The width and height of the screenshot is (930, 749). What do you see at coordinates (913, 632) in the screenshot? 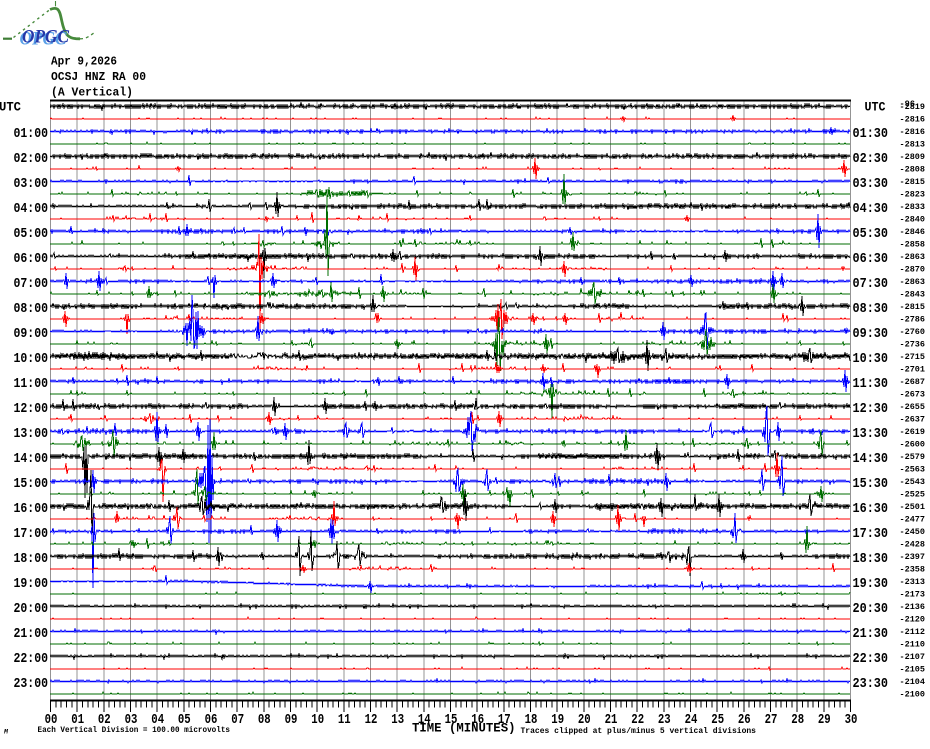
I see `svg-text: -2112` at bounding box center [913, 632].